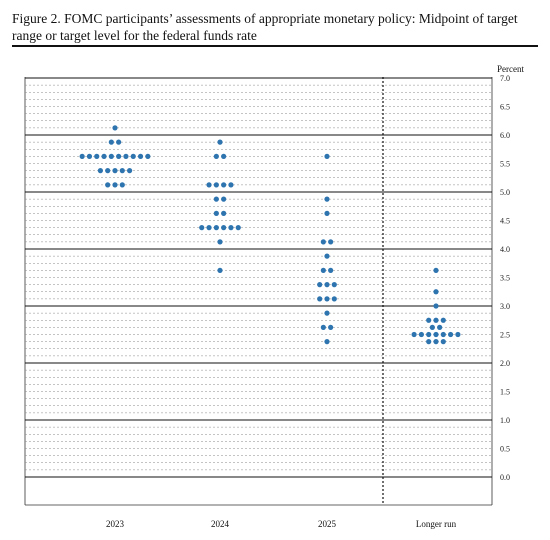  What do you see at coordinates (327, 524) in the screenshot?
I see `x-category-label: 2025` at bounding box center [327, 524].